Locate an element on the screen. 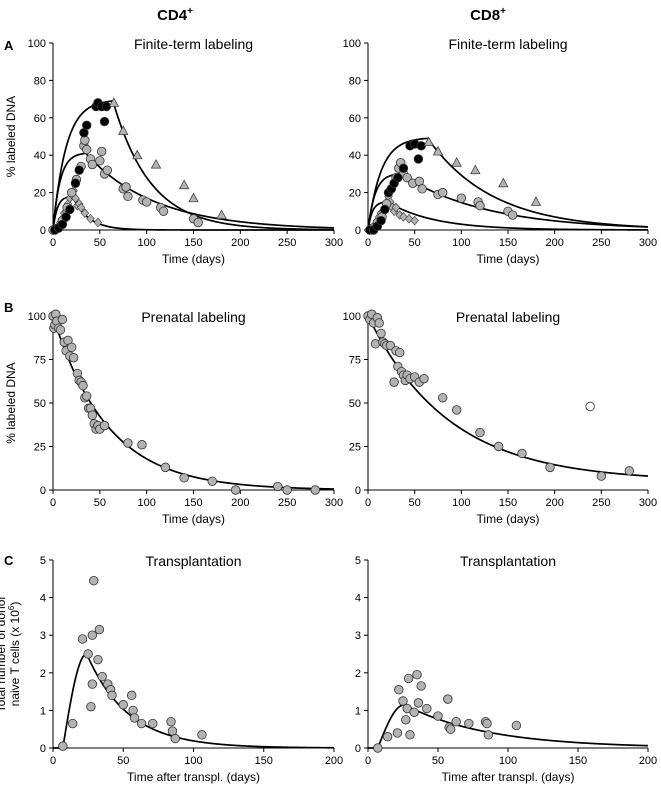 The image size is (661, 794). y-tick-label: 3 is located at coordinates (43, 636).